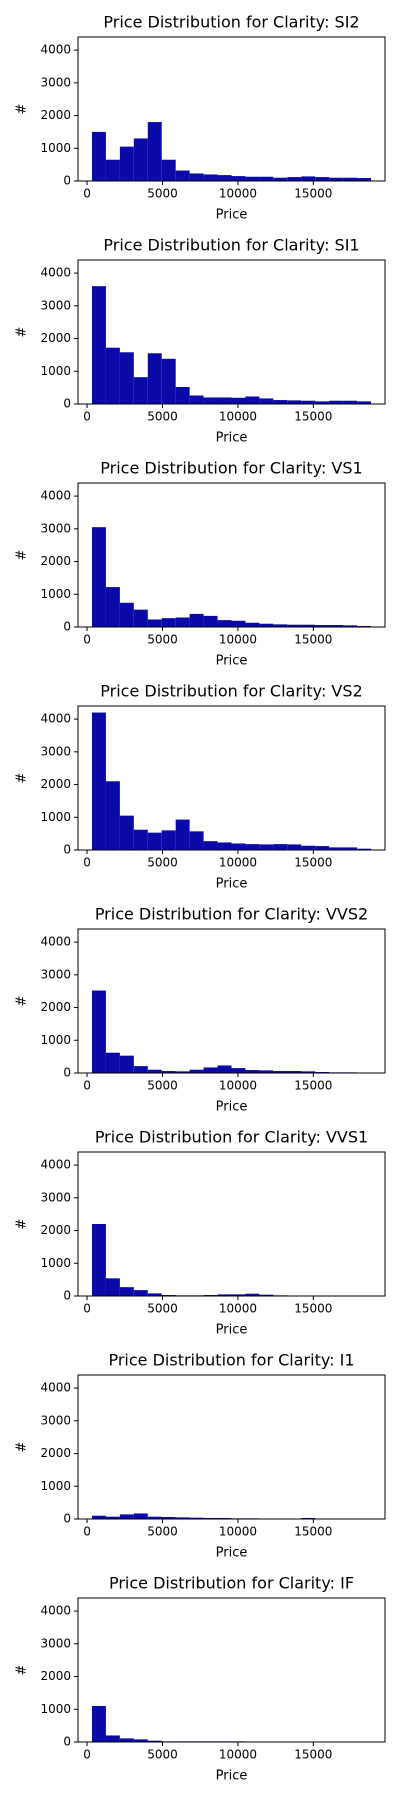  I want to click on chart-title: Price Distribution for Clarity: VVS1, so click(231, 1137).